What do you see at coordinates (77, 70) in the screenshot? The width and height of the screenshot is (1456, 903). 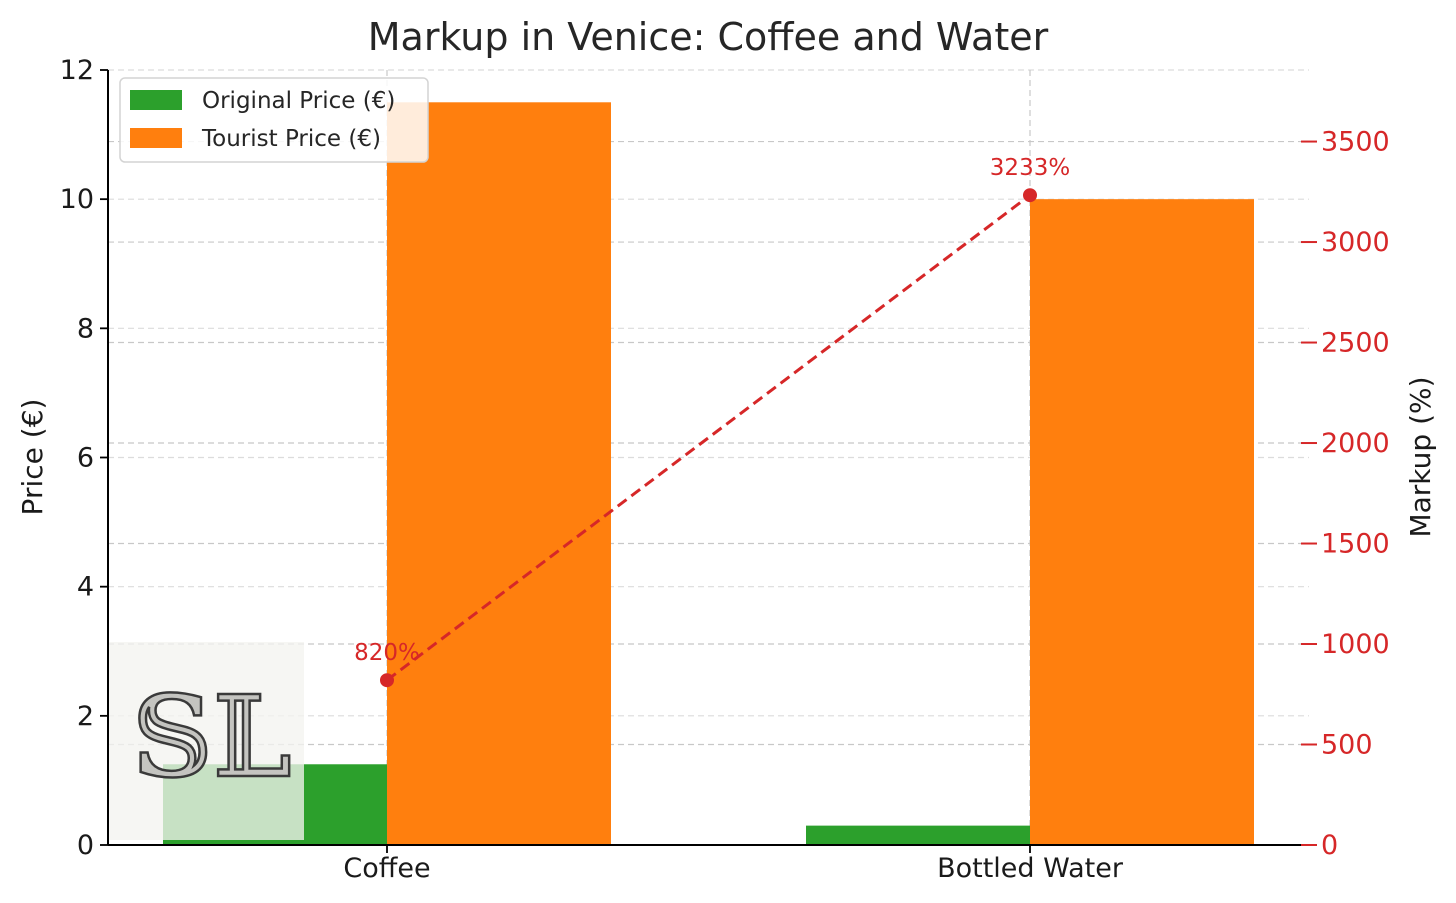 I see `y-tick-label: 12` at bounding box center [77, 70].